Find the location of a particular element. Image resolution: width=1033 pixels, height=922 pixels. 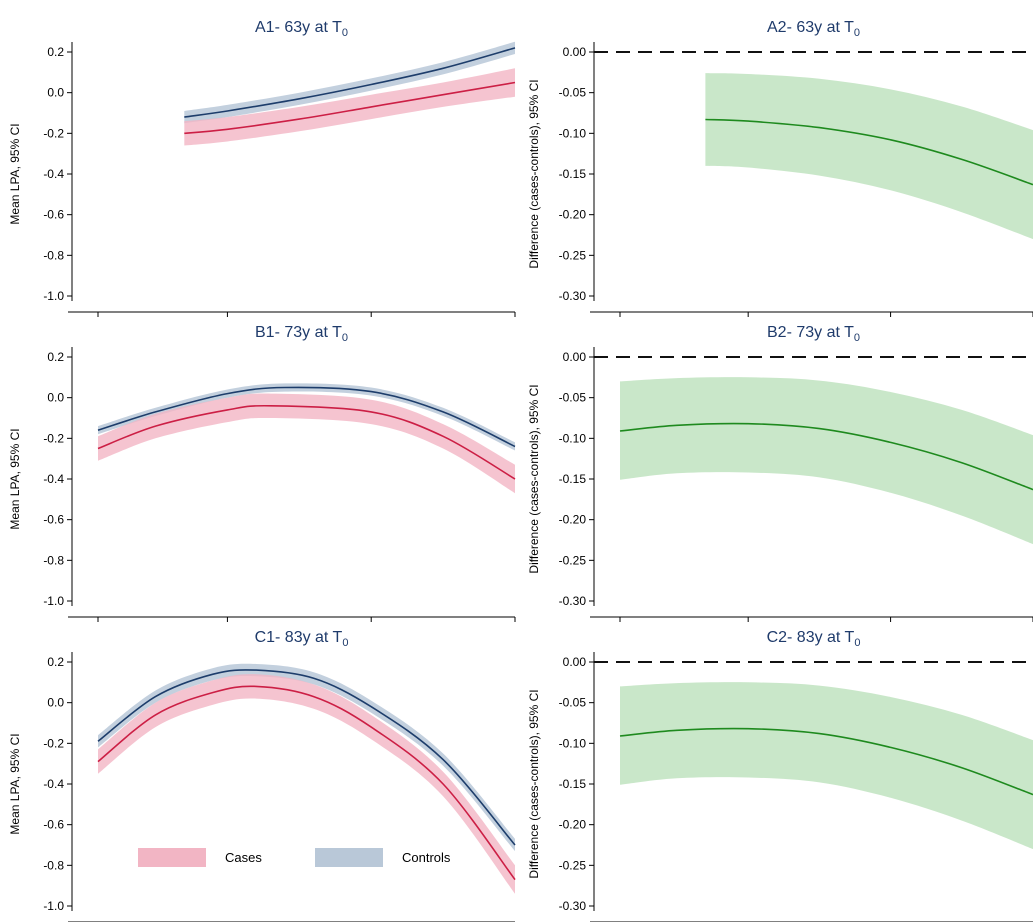

legend-label-cases: Cases is located at coordinates (243, 857).